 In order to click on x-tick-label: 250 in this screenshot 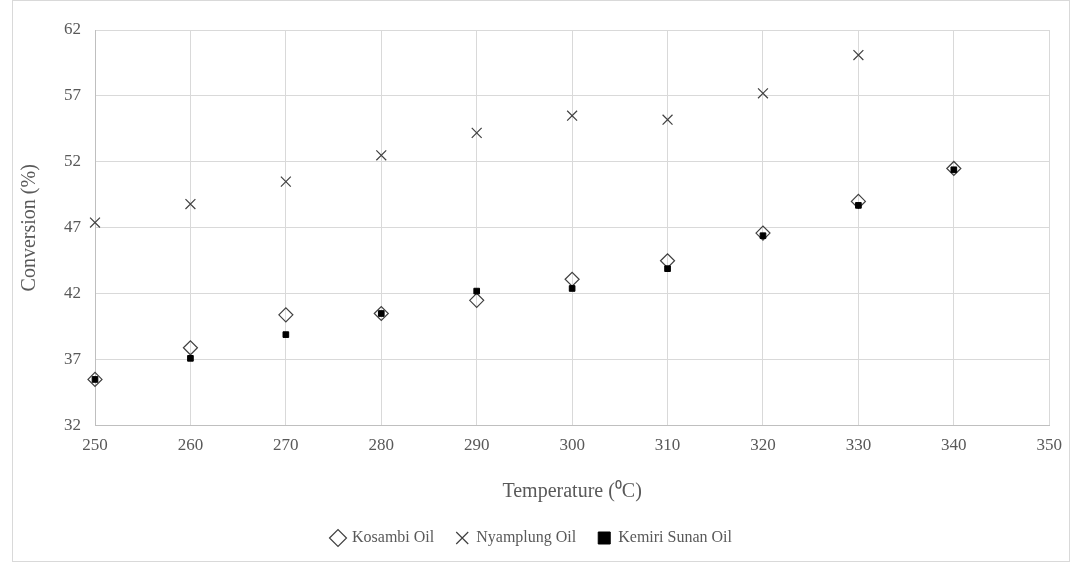, I will do `click(95, 445)`.